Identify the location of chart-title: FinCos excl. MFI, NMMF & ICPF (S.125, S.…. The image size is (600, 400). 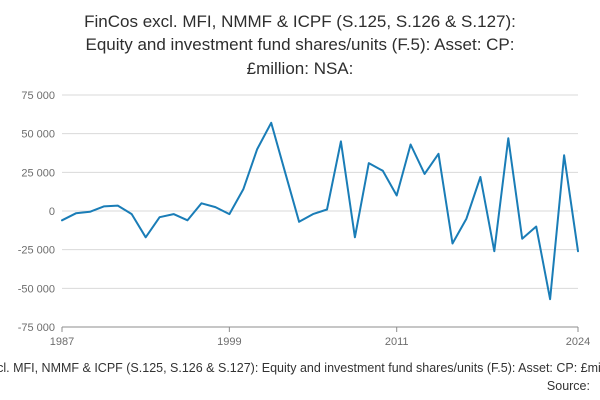
(300, 45).